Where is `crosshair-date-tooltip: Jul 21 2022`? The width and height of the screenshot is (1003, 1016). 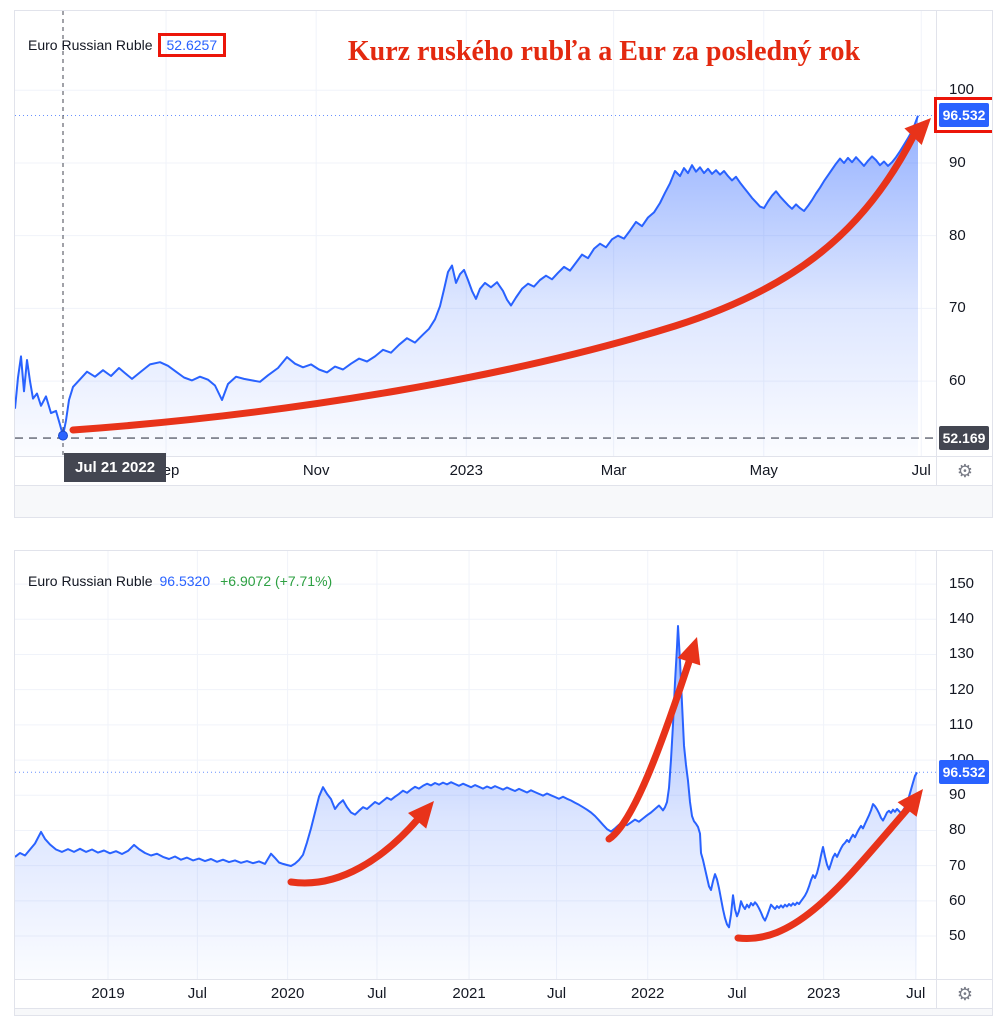 crosshair-date-tooltip: Jul 21 2022 is located at coordinates (115, 467).